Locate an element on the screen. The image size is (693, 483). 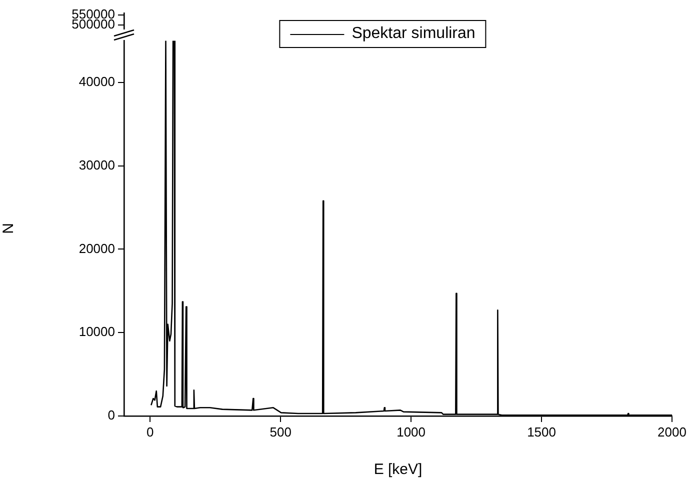
y-tick-label: 20000 is located at coordinates (96, 248).